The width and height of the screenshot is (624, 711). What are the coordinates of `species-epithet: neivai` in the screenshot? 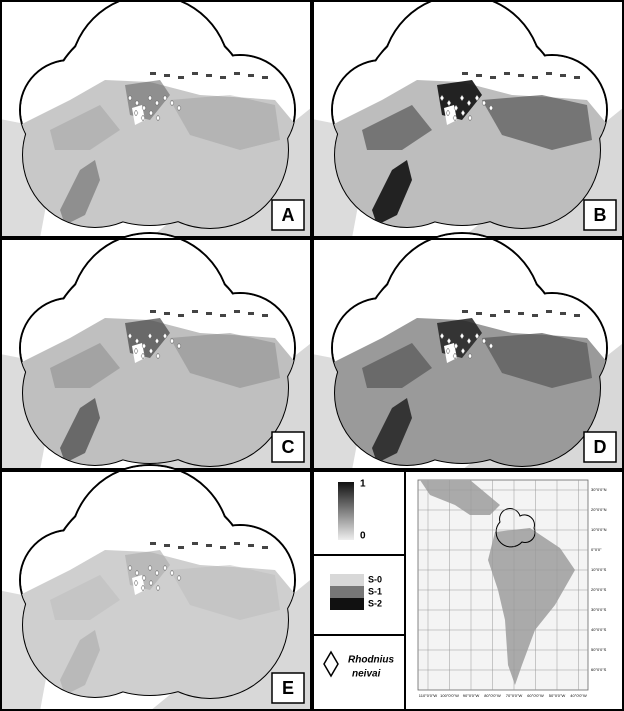 It's located at (366, 674).